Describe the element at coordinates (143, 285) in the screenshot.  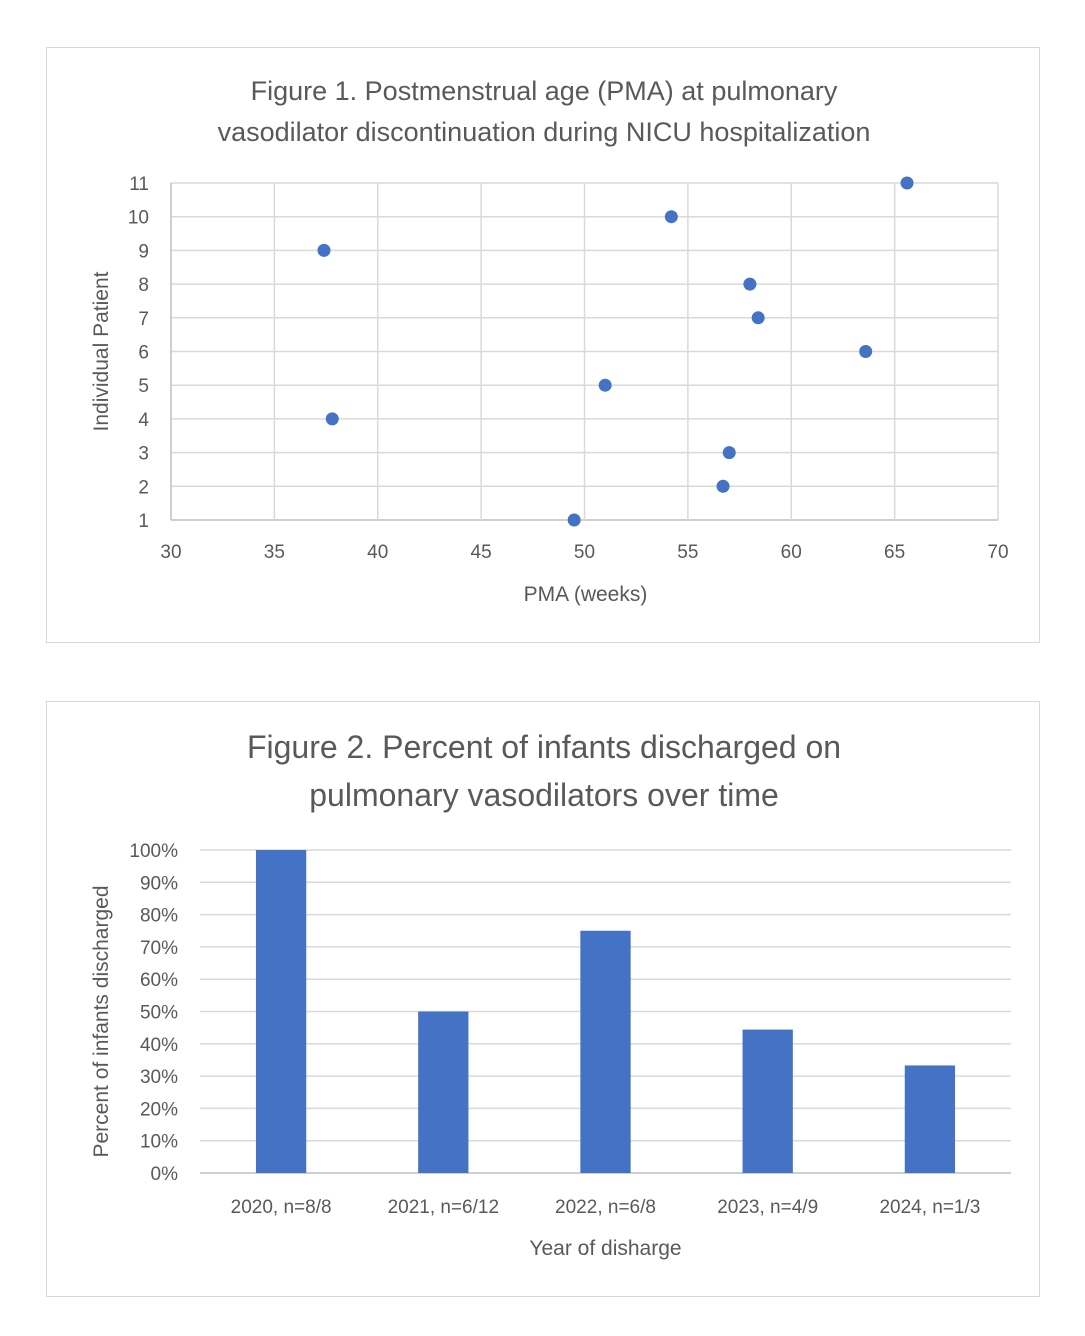
I see `y-tick-label: 8` at that location.